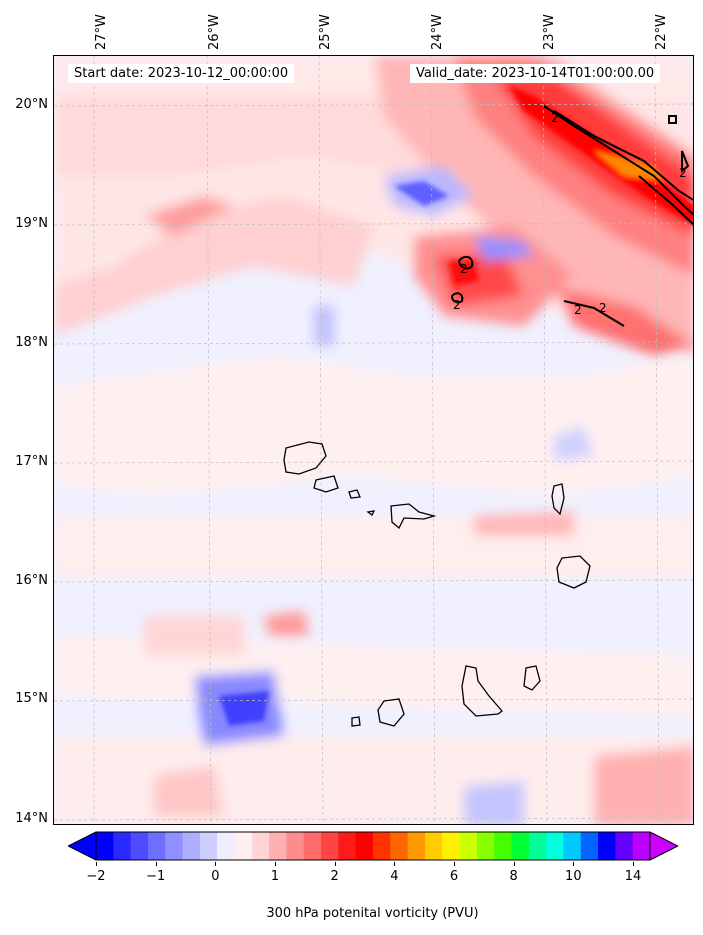  Describe the element at coordinates (664, 846) in the screenshot. I see `colorbar-over-arrow` at that location.